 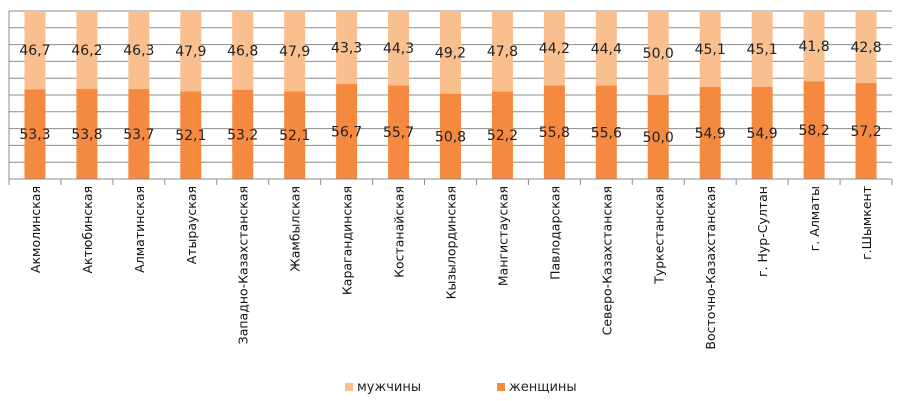 I want to click on category-label: г.Шымкент, so click(x=866, y=223).